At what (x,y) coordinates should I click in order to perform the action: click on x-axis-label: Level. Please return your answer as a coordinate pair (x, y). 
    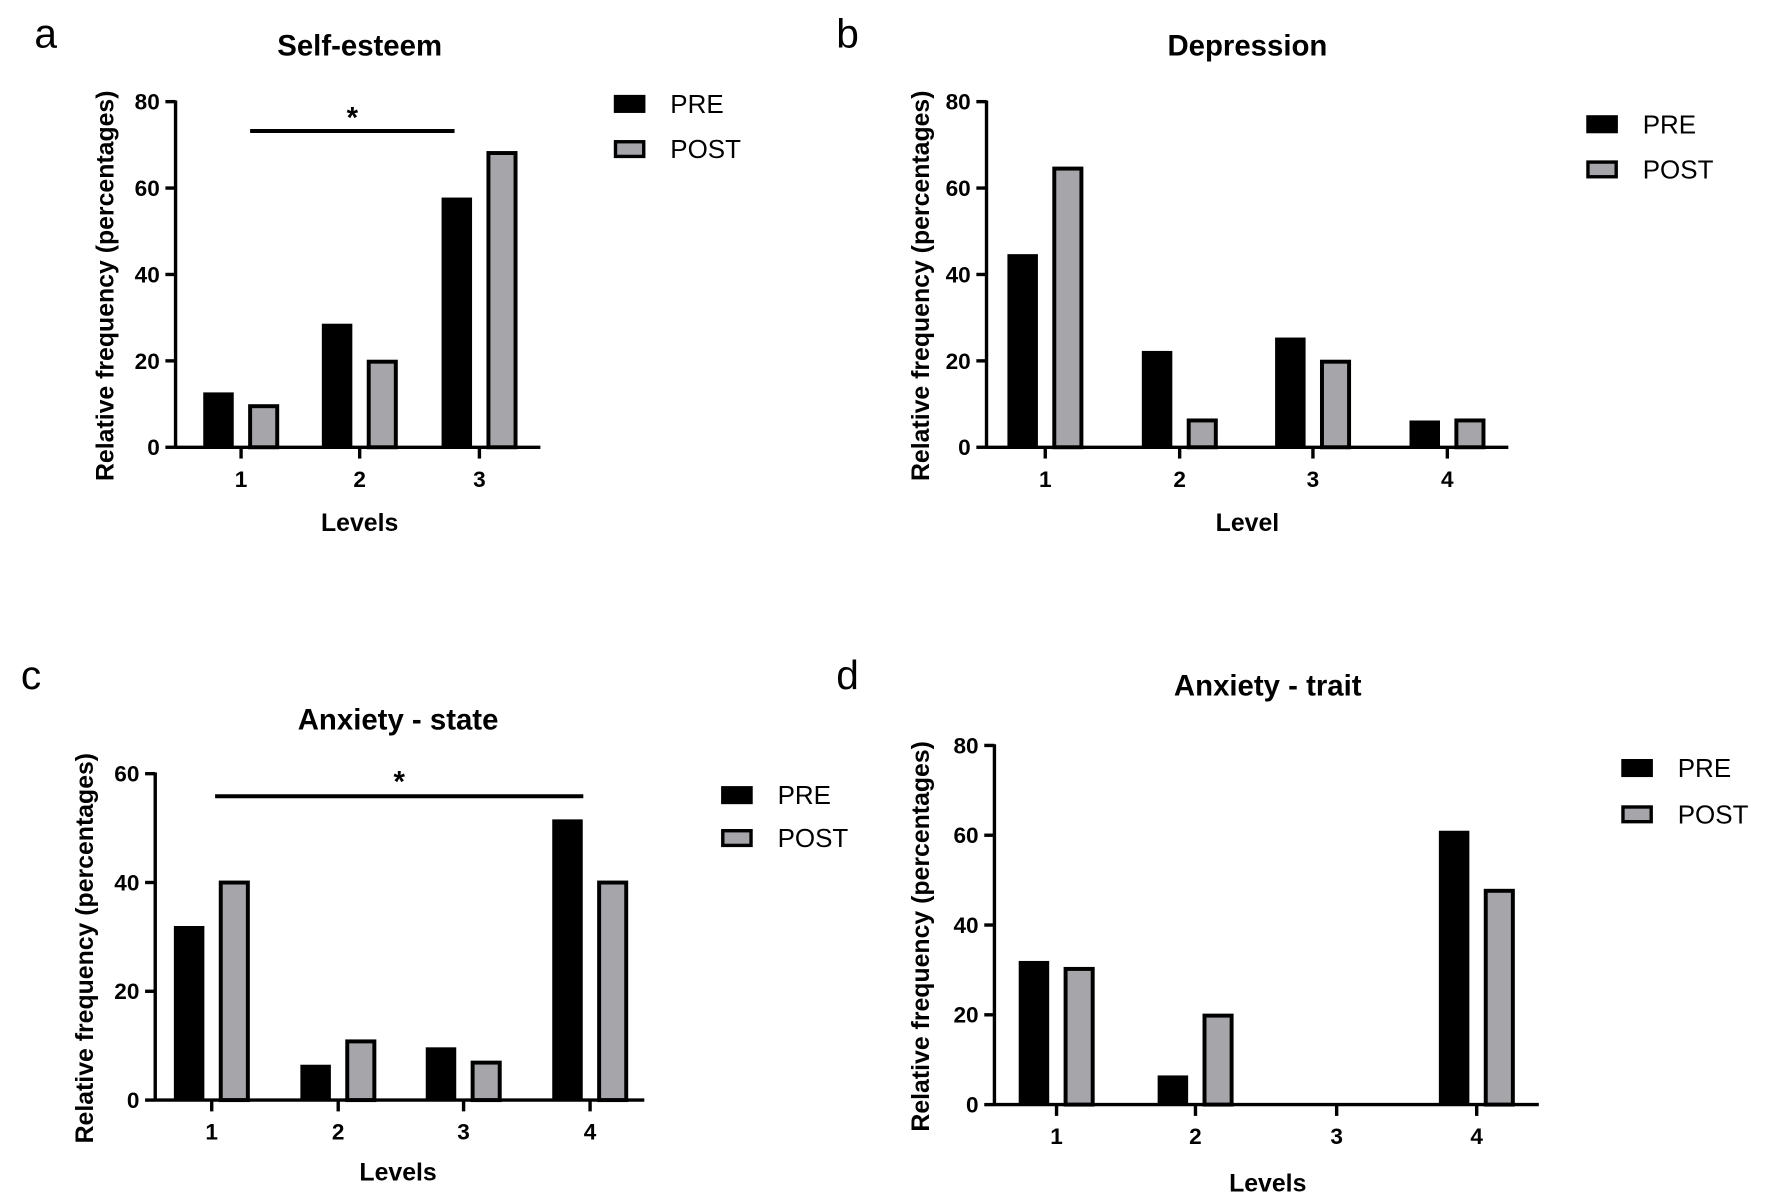
    Looking at the image, I should click on (1248, 523).